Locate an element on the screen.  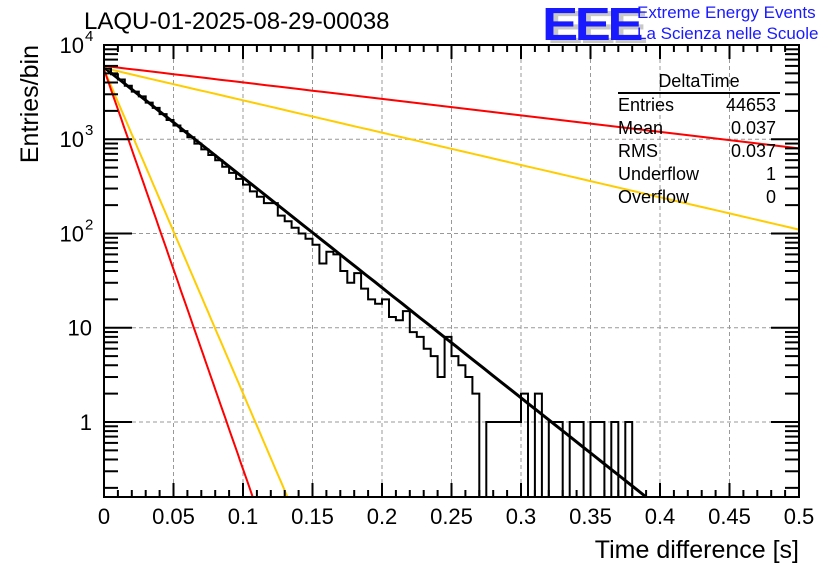
stats-row-underflow: Underflow 1 is located at coordinates (694, 174).